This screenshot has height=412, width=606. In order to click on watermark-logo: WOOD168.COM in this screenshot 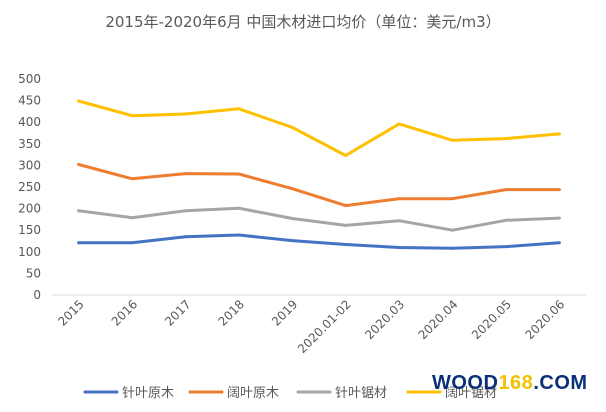, I will do `click(510, 383)`.